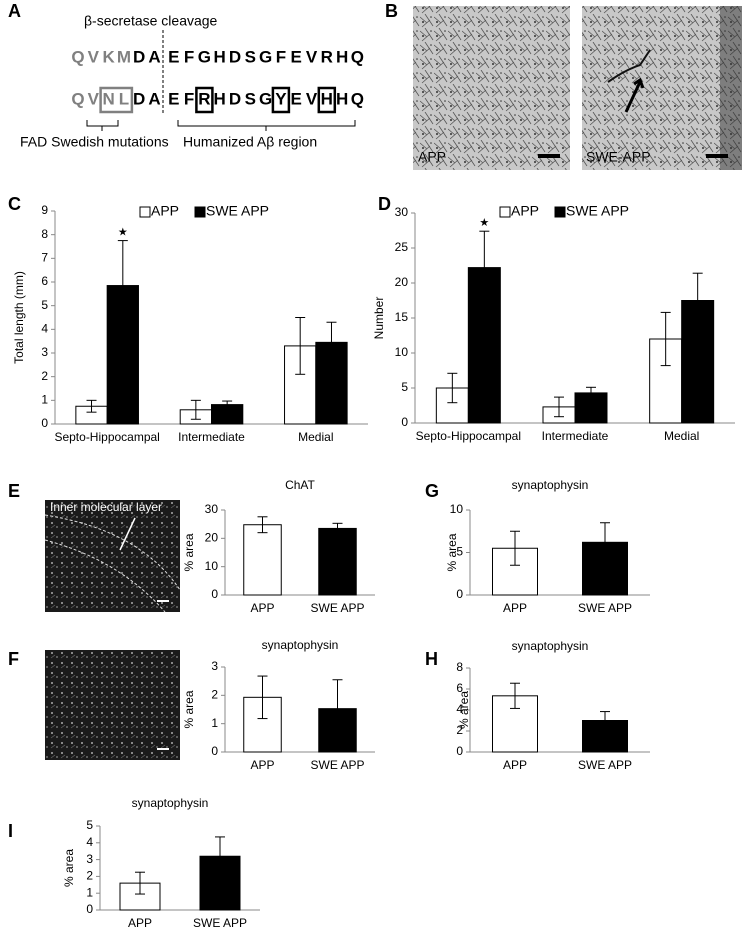 This screenshot has height=931, width=748. Describe the element at coordinates (19, 317) in the screenshot. I see `y-axis-label: Total length (mm)` at that location.